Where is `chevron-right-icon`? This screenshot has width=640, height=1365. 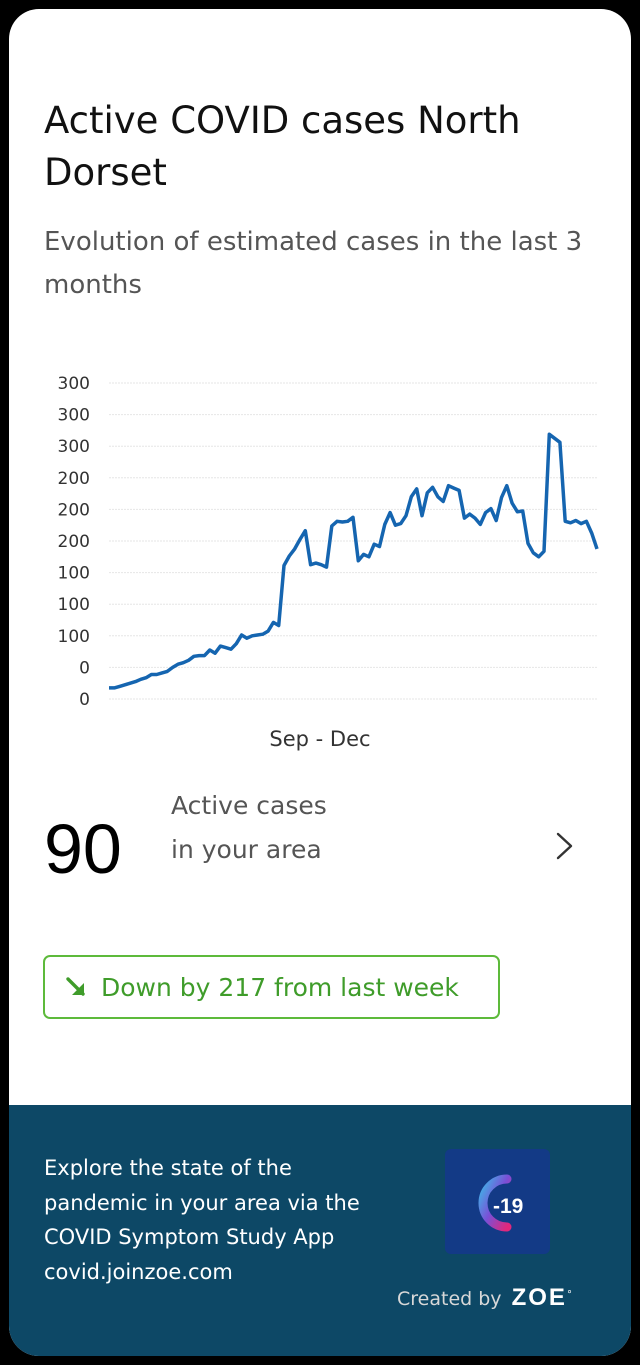
chevron-right-icon is located at coordinates (564, 846).